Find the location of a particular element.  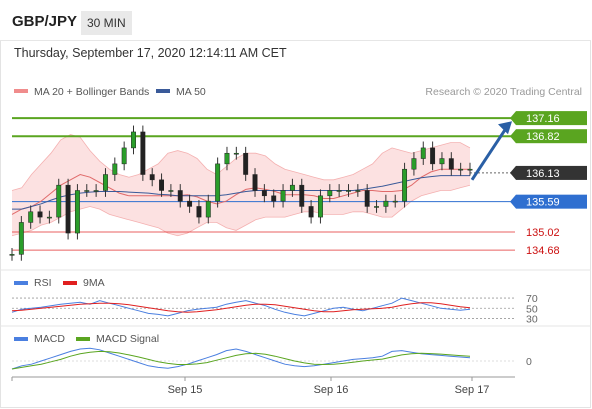

x-tick-label: Sep 16 is located at coordinates (331, 390).